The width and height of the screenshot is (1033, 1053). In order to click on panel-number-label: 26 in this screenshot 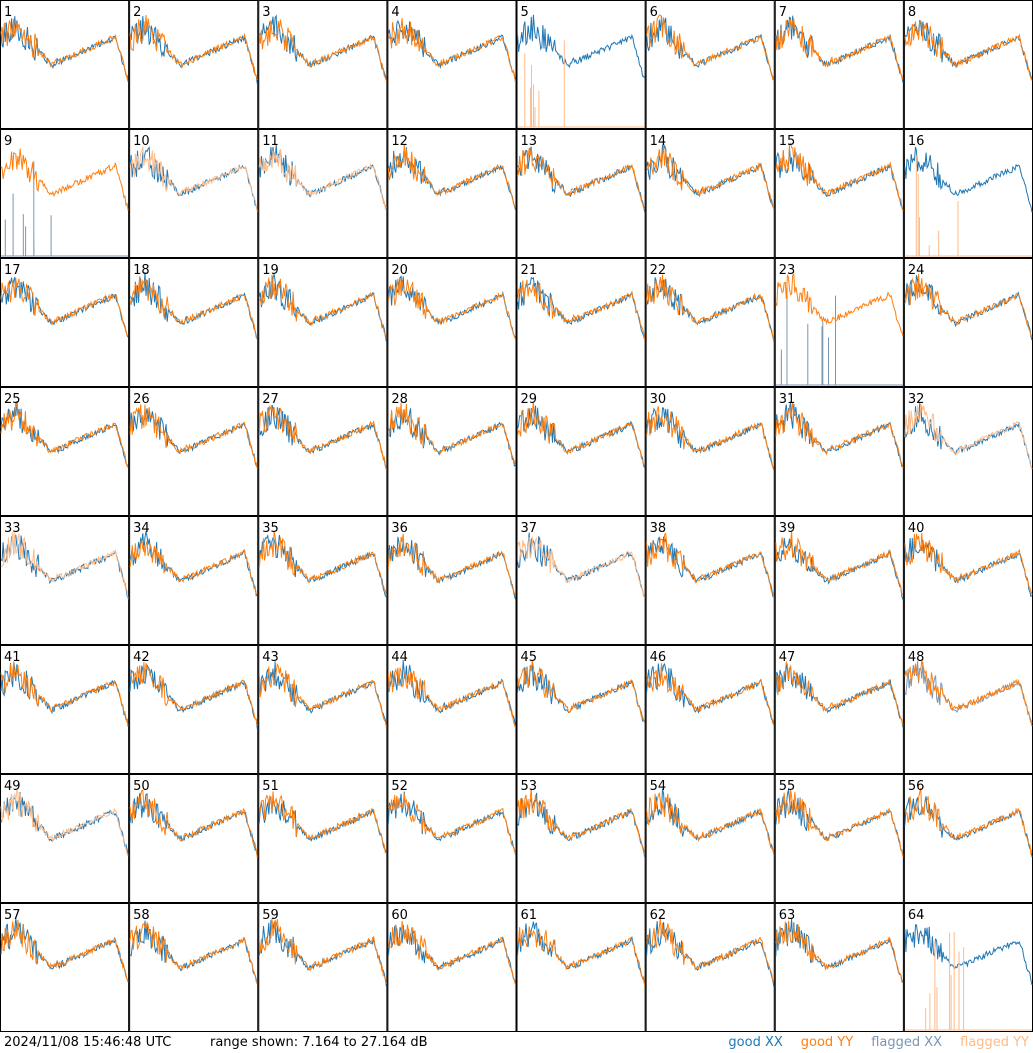, I will do `click(141, 399)`.